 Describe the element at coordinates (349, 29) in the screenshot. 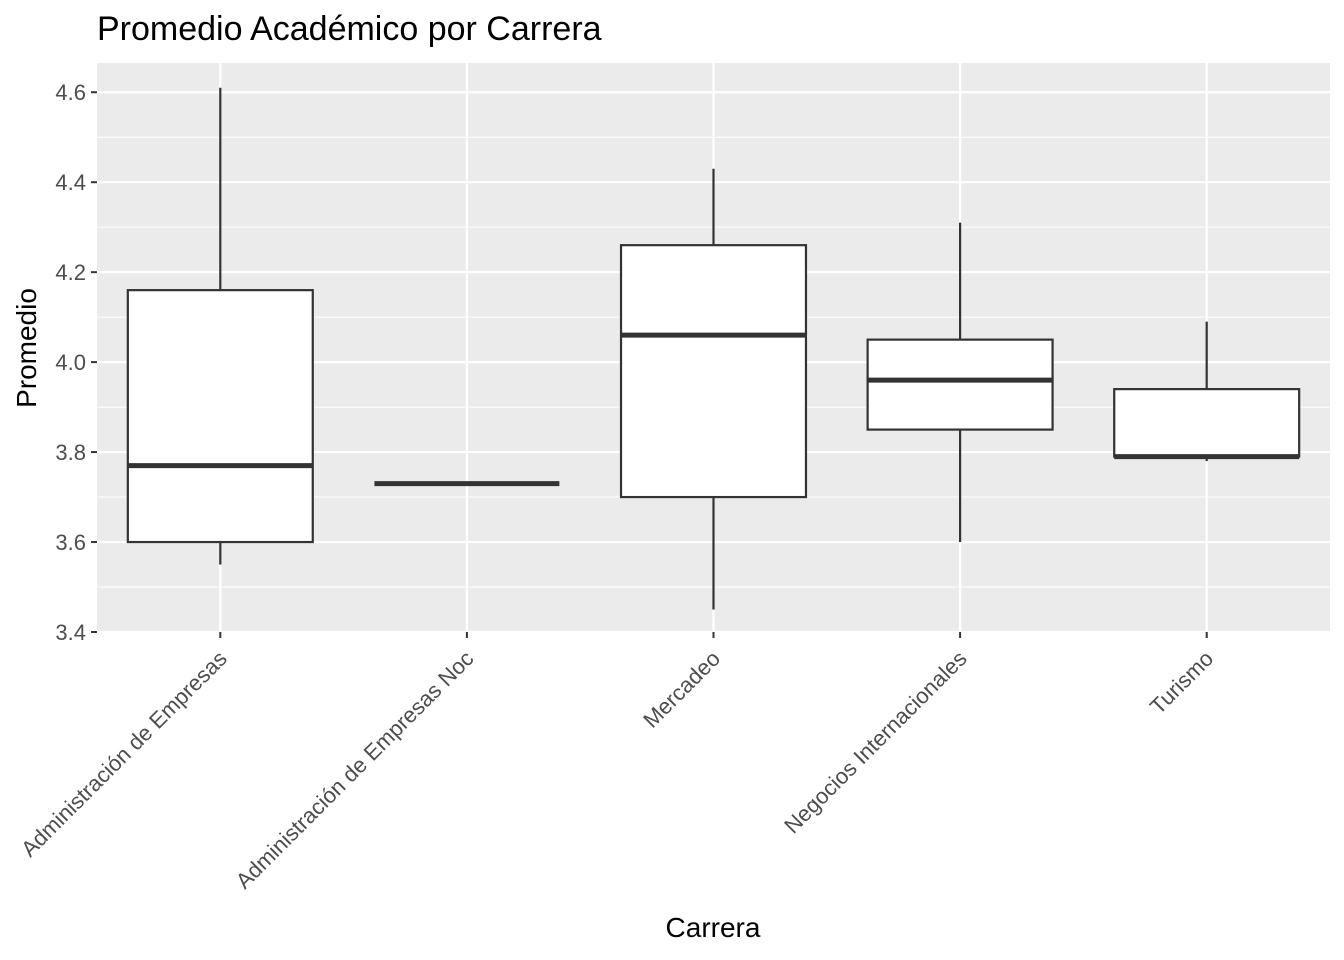

I see `chart-title: Promedio Académico por Carrera` at that location.